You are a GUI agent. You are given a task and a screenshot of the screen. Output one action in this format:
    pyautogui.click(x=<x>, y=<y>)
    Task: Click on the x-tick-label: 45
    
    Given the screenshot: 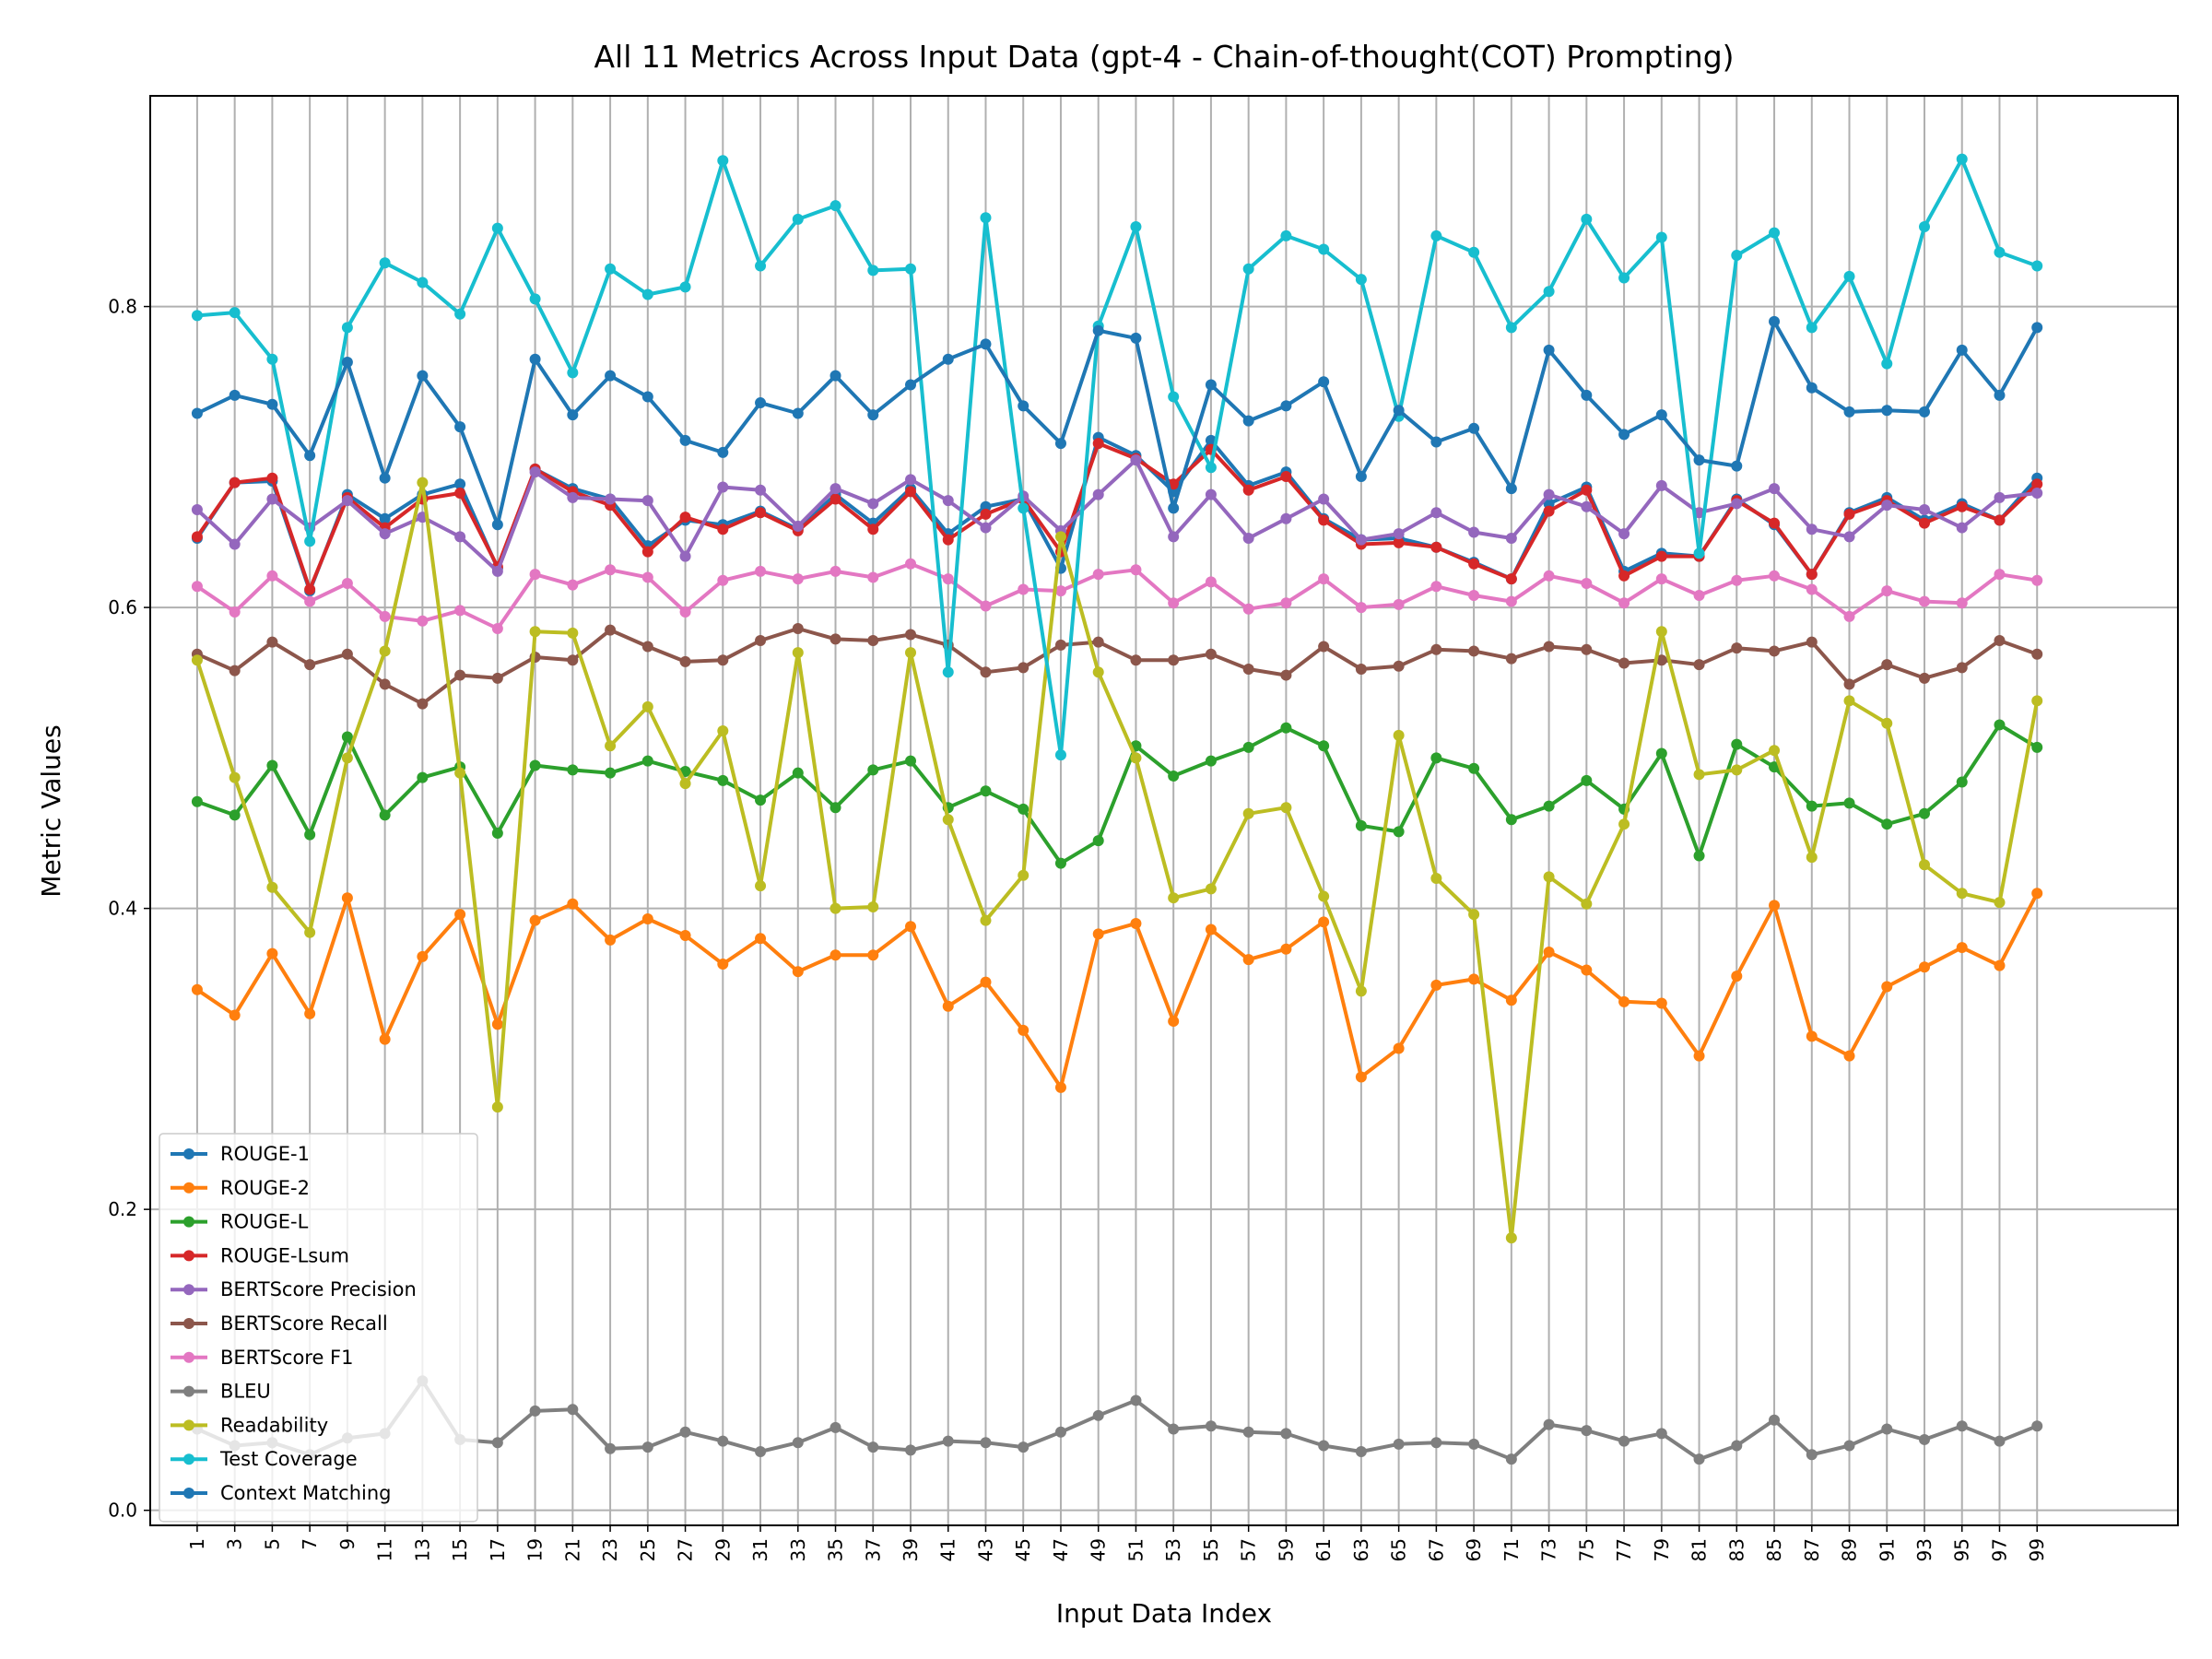 What is the action you would take?
    pyautogui.click(x=1023, y=1549)
    